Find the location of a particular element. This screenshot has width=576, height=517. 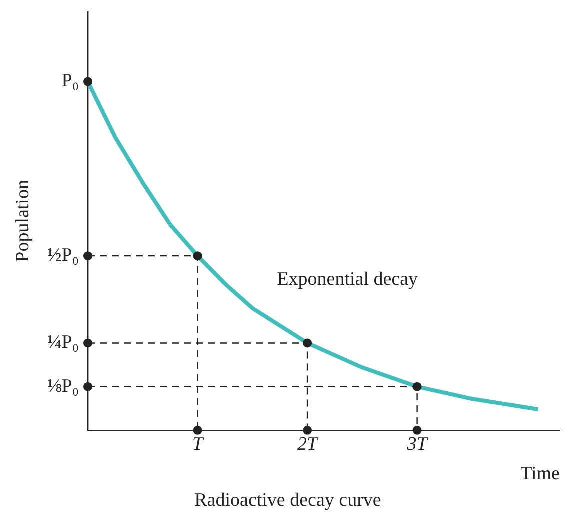

x-tick-label: 2T is located at coordinates (308, 444).